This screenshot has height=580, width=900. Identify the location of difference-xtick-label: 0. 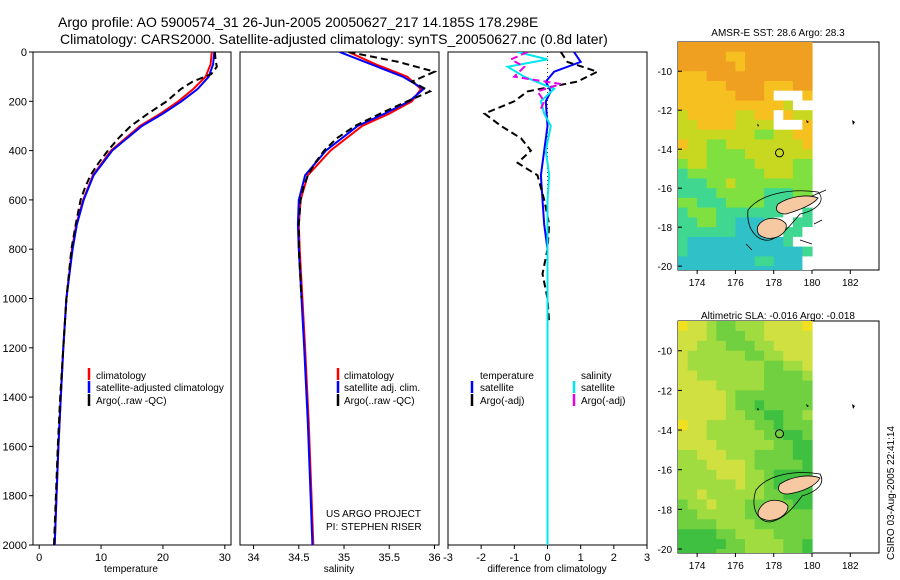
(547, 558).